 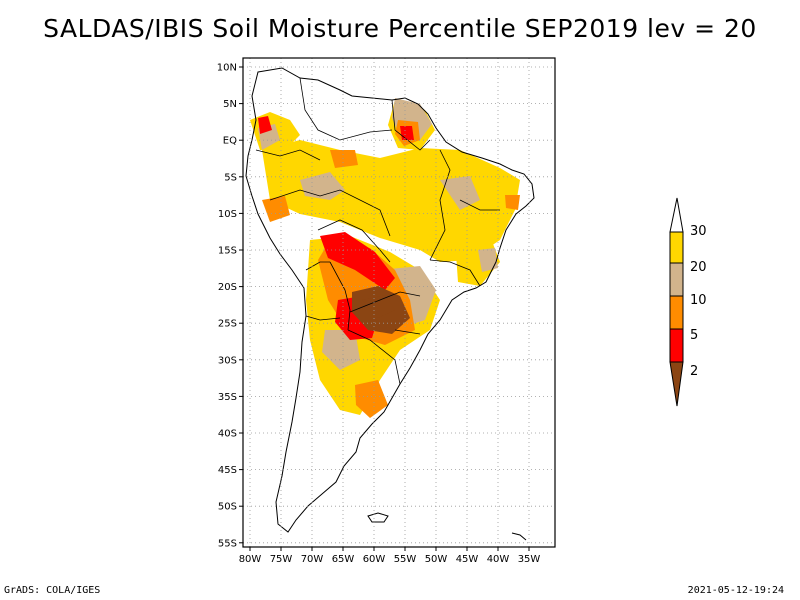 What do you see at coordinates (250, 559) in the screenshot?
I see `lon-tick-label: 80W` at bounding box center [250, 559].